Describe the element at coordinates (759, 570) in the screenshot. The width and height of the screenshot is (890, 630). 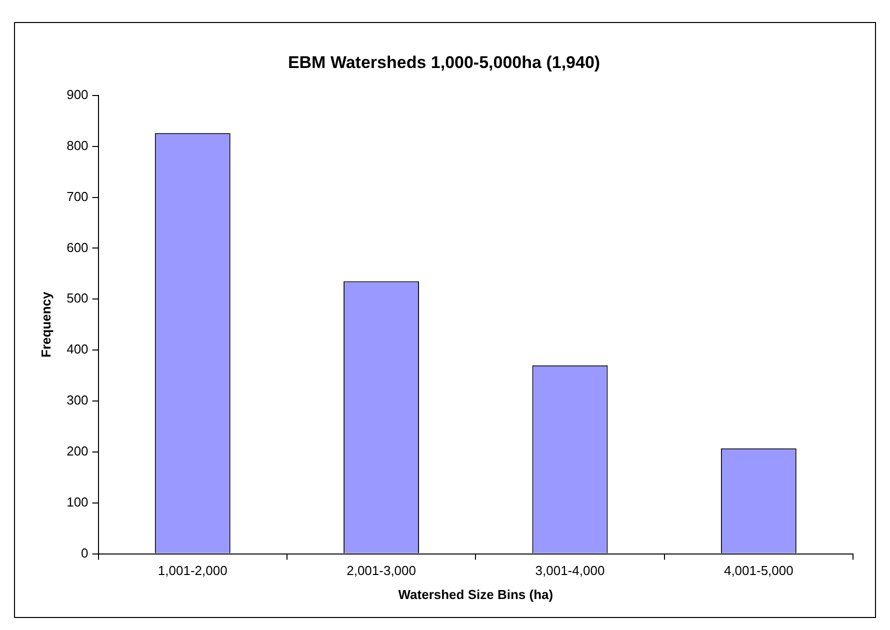
I see `x-tick-label: 4,001-5,000` at that location.